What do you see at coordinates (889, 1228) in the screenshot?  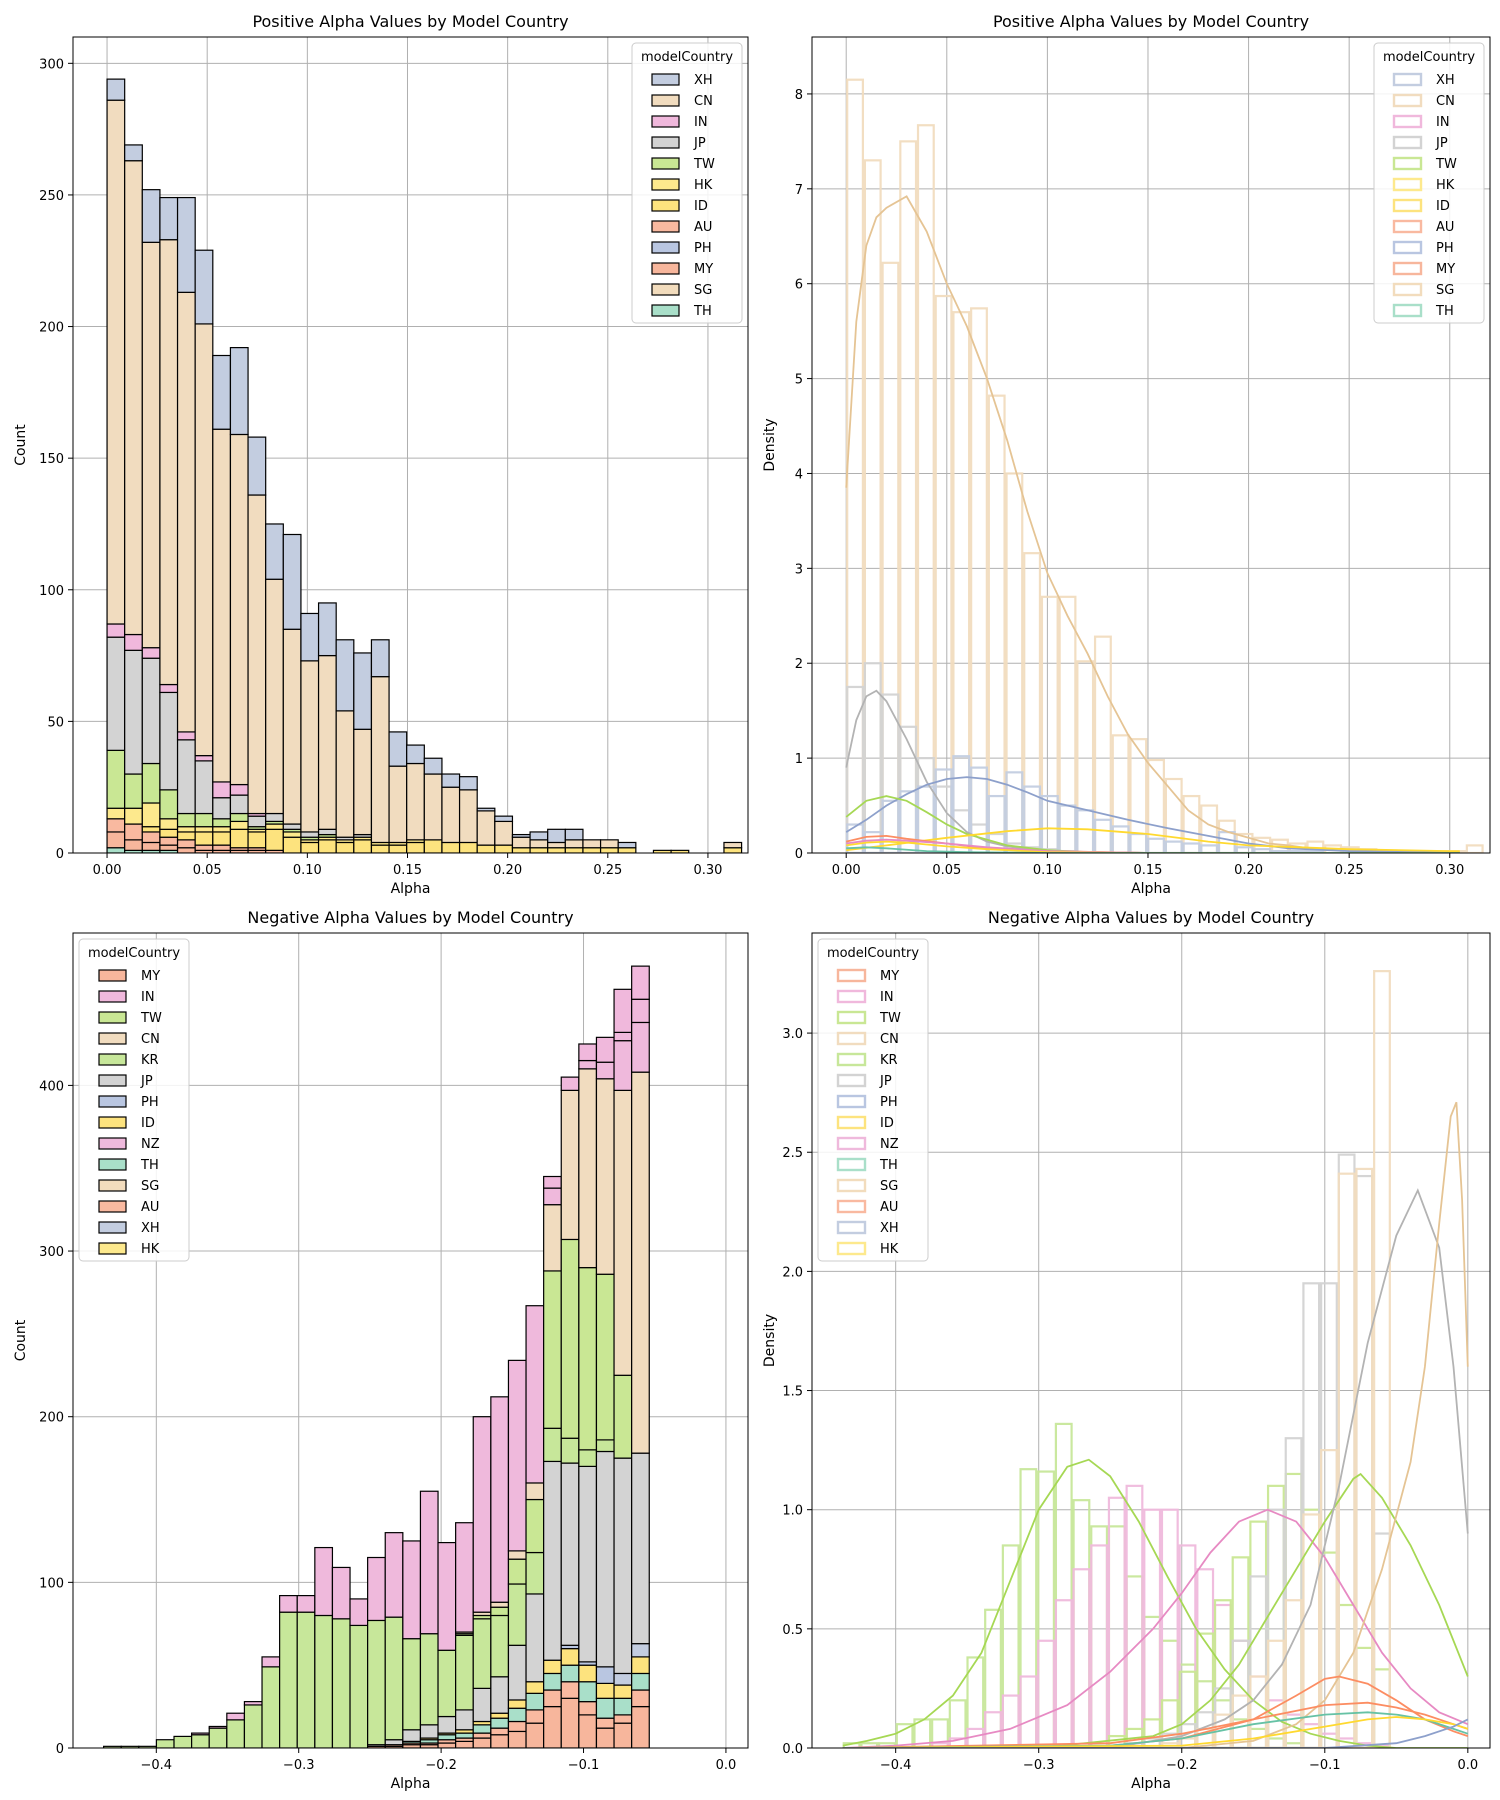 I see `legend-label-xh: XH` at bounding box center [889, 1228].